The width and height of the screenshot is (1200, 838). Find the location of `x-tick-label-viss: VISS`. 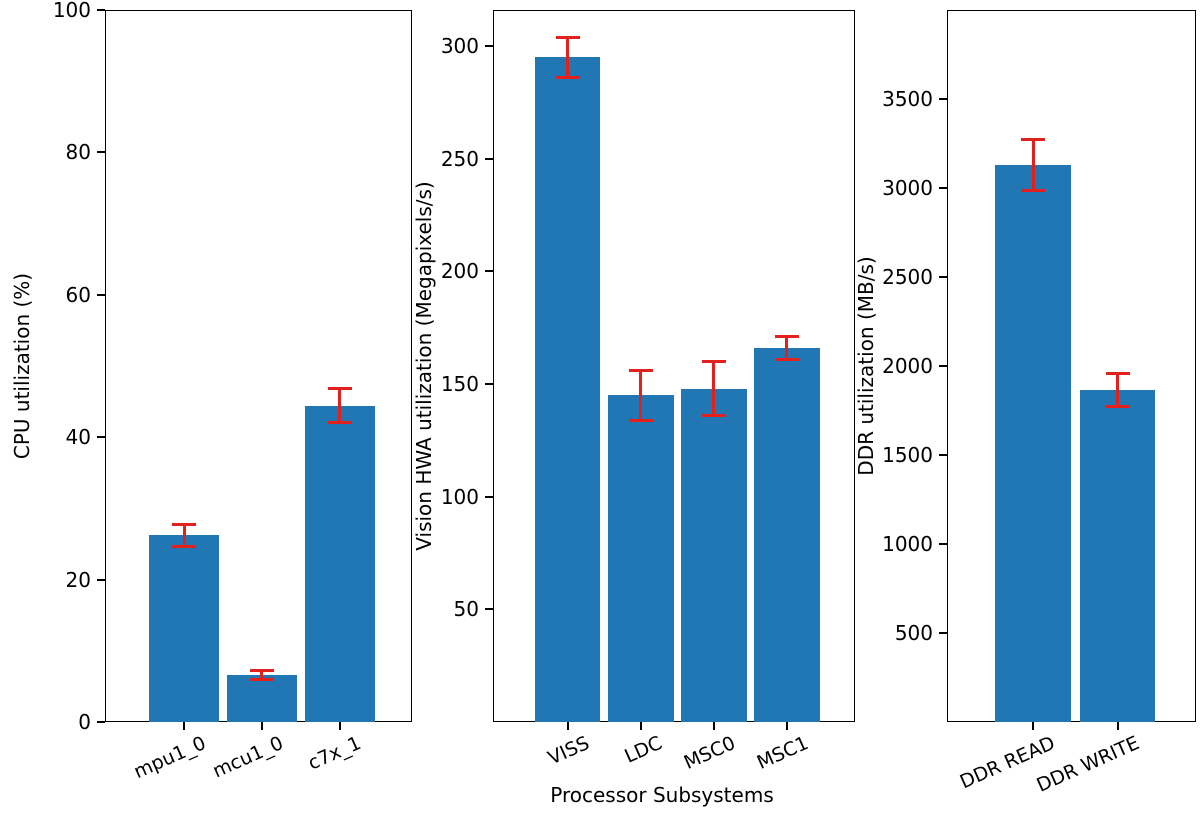

x-tick-label-viss: VISS is located at coordinates (568, 751).